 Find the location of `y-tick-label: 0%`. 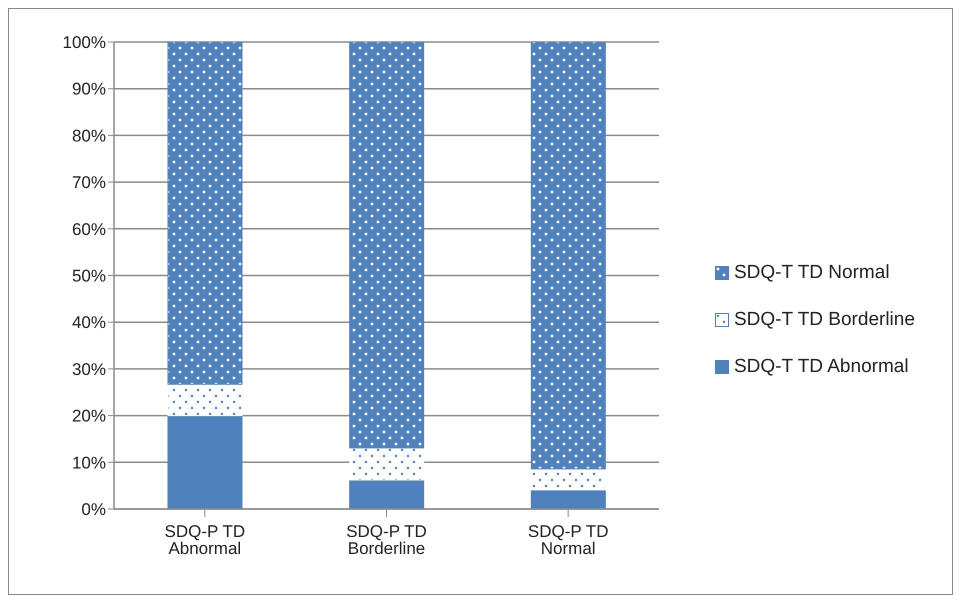

y-tick-label: 0% is located at coordinates (93, 510).